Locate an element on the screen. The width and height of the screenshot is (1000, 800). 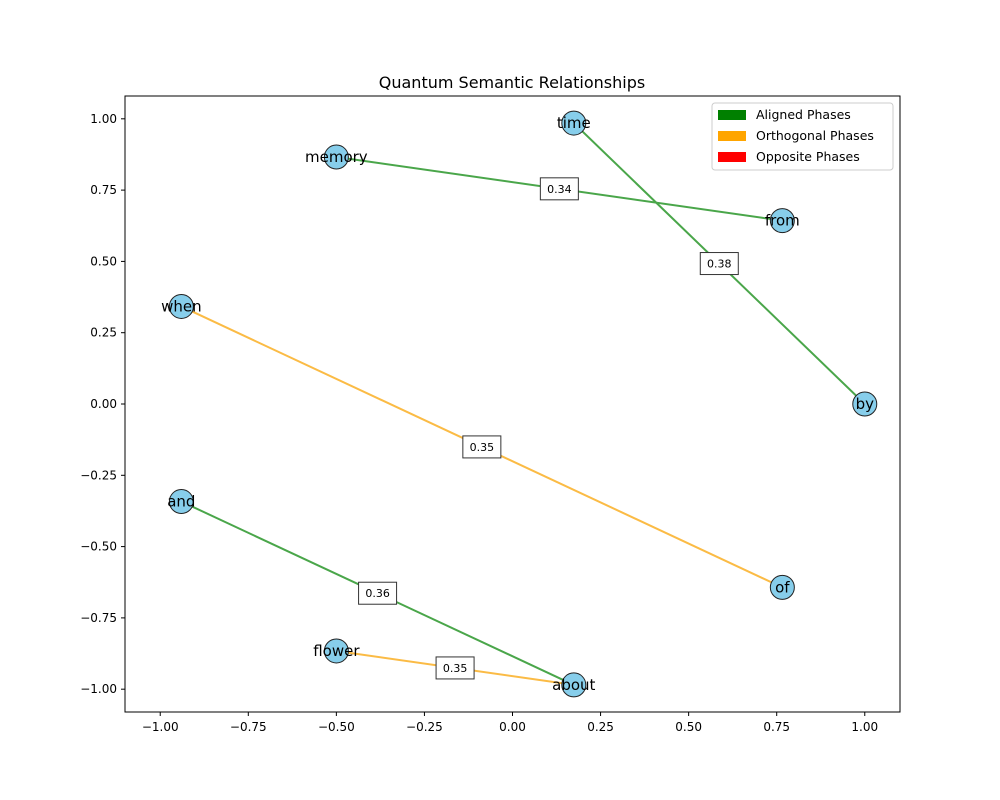
edge-weight-label: 0.36 is located at coordinates (378, 593).